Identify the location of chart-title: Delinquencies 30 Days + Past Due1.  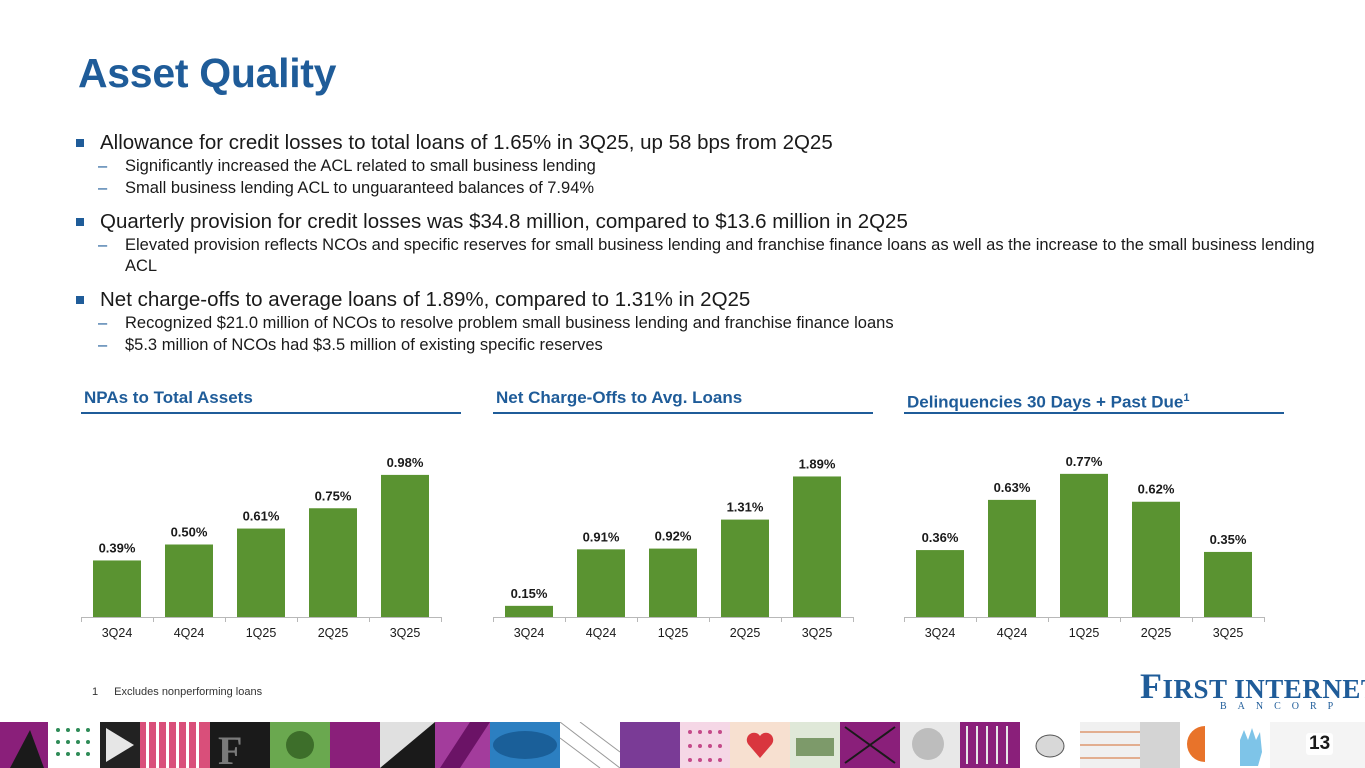
(1094, 400).